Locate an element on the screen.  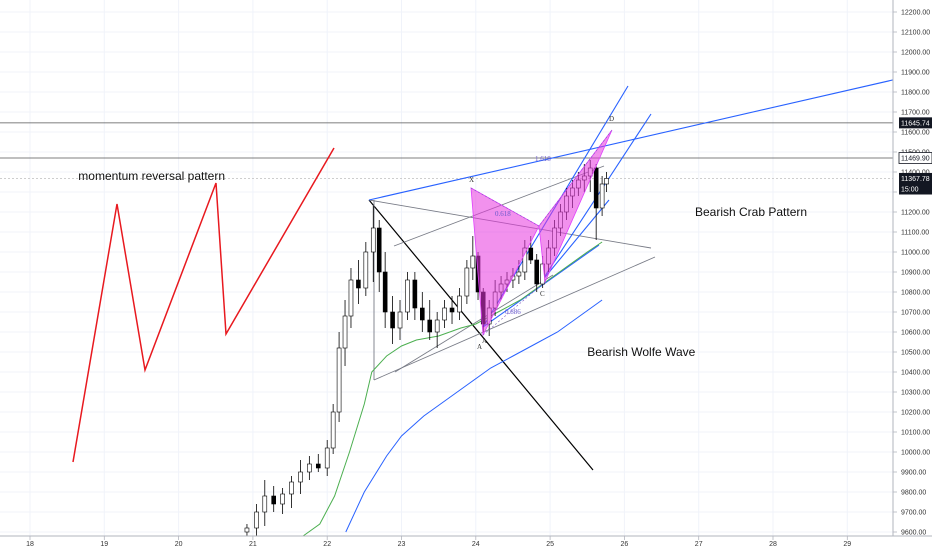
price-tags: 11645.74 11469.90 11367.78 15:00 is located at coordinates (915, 156).